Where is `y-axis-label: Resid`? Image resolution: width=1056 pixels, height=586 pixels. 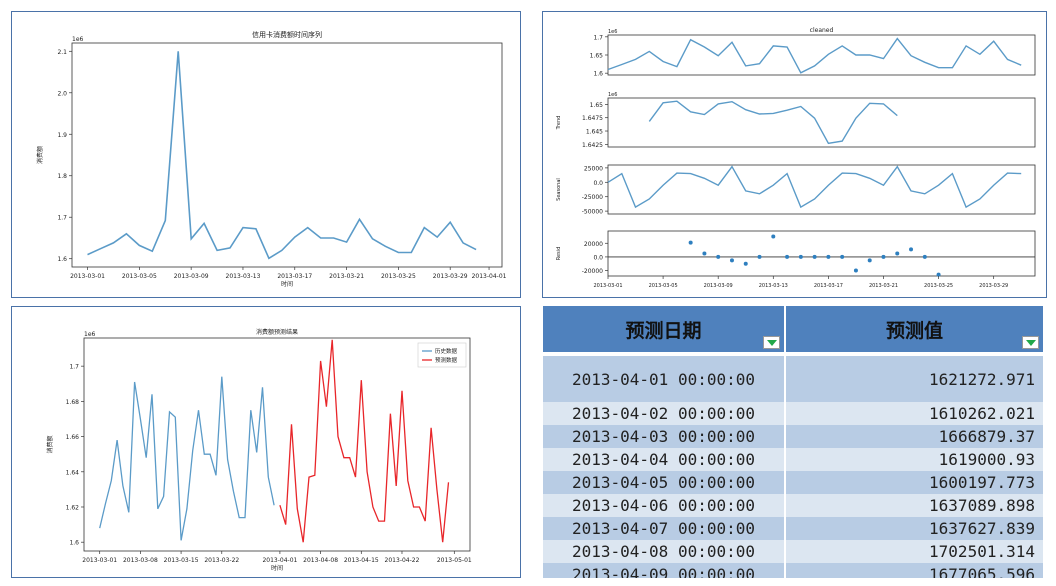 y-axis-label: Resid is located at coordinates (559, 254).